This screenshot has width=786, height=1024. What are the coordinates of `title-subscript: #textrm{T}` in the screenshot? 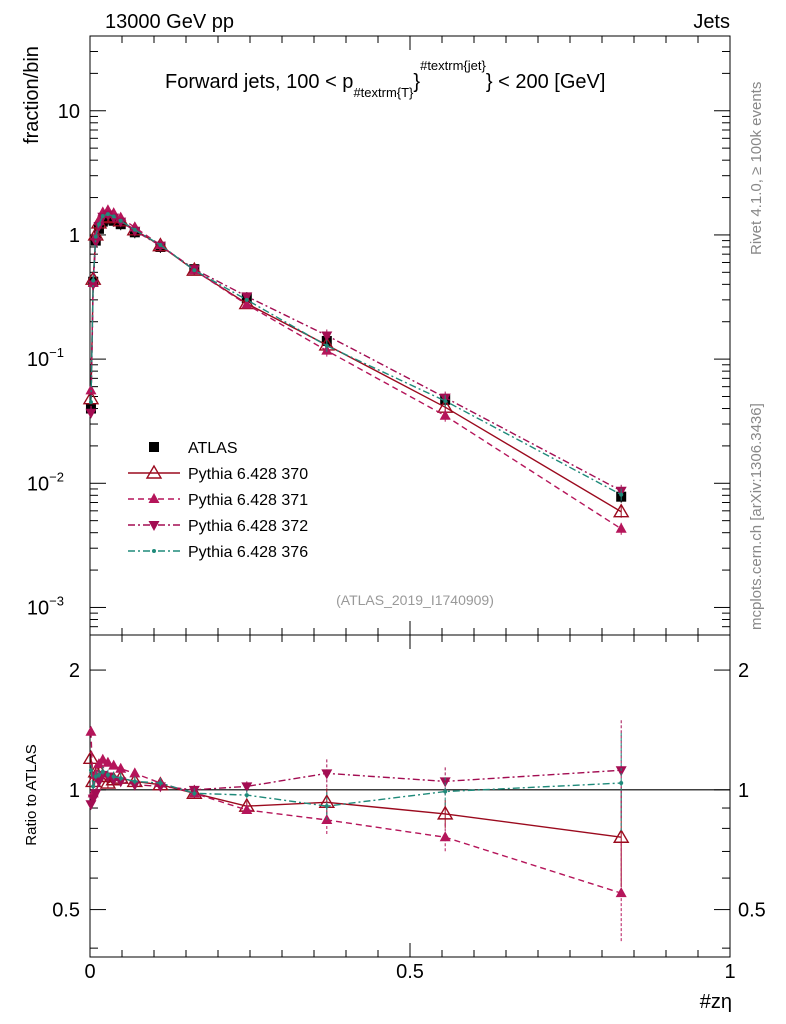 It's located at (383, 92).